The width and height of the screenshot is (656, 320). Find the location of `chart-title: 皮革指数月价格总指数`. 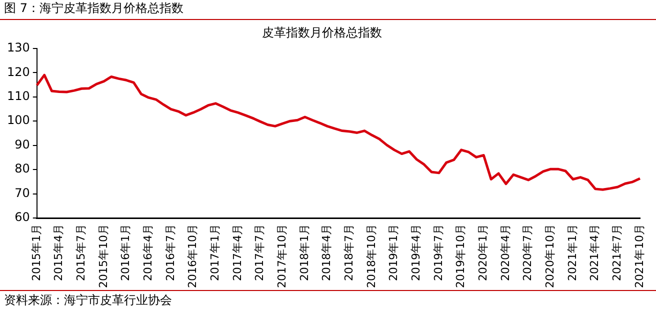

chart-title: 皮革指数月价格总指数 is located at coordinates (322, 32).